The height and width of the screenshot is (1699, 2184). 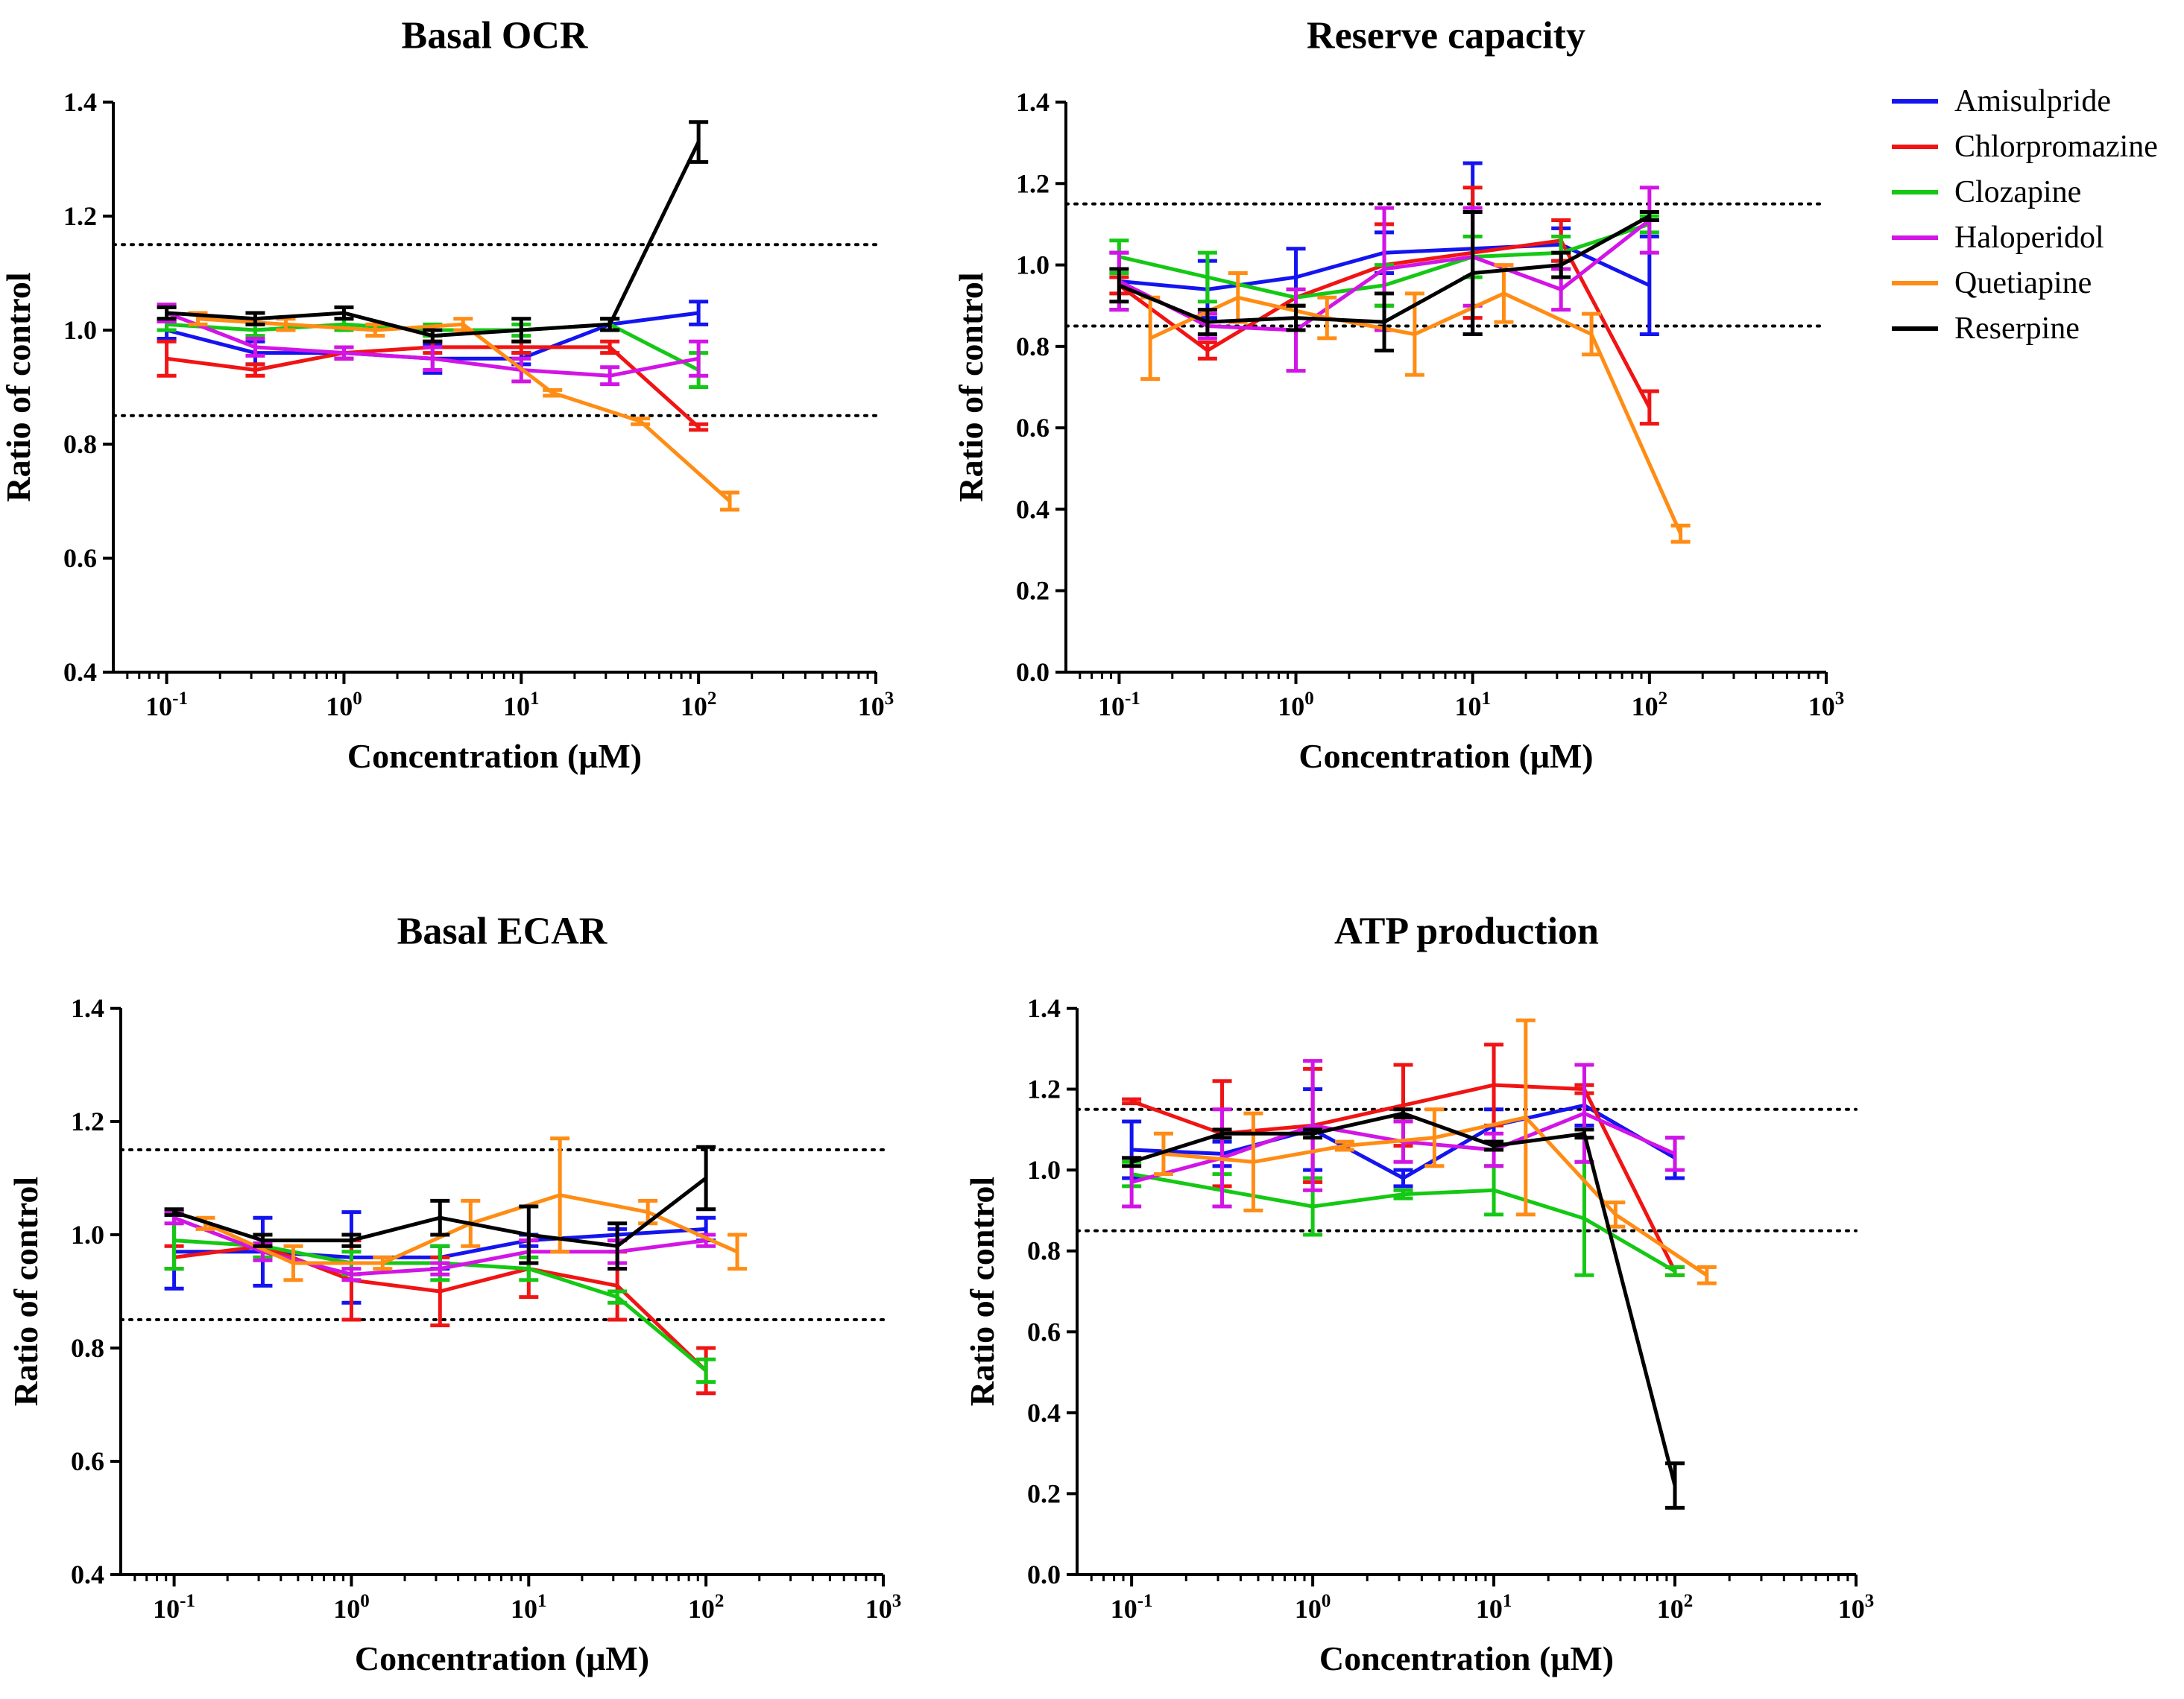 I want to click on chart-title: ATP production, so click(x=1466, y=932).